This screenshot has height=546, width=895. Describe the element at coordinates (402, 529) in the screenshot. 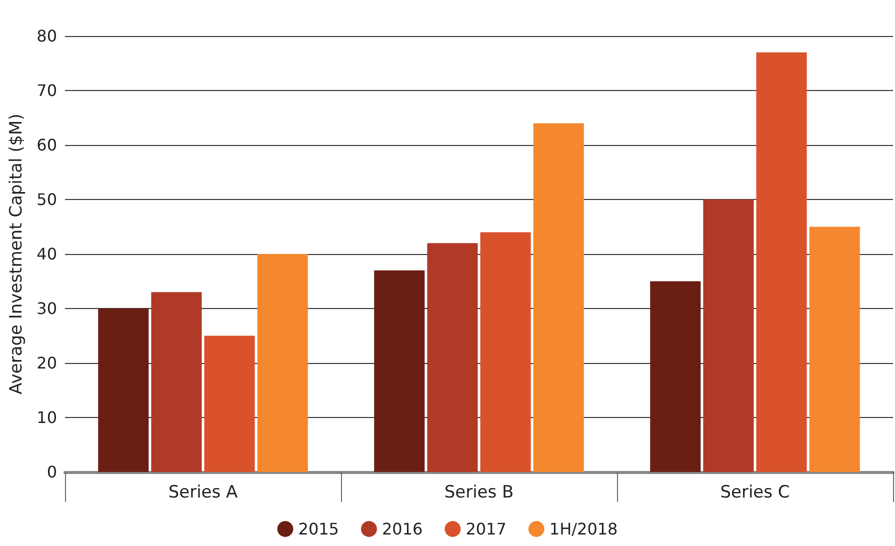

I see `legend-label: 2016` at that location.